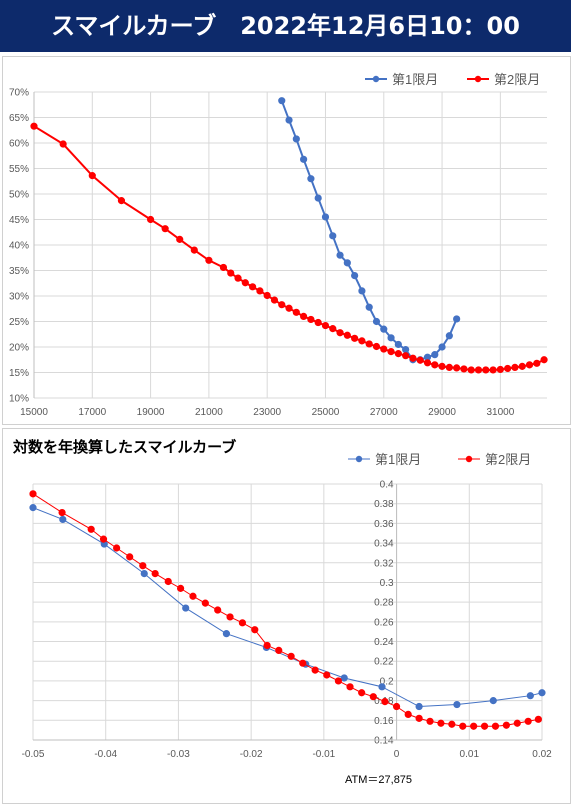 This screenshot has width=571, height=808. I want to click on y-tick-label: 10%, so click(19, 399).